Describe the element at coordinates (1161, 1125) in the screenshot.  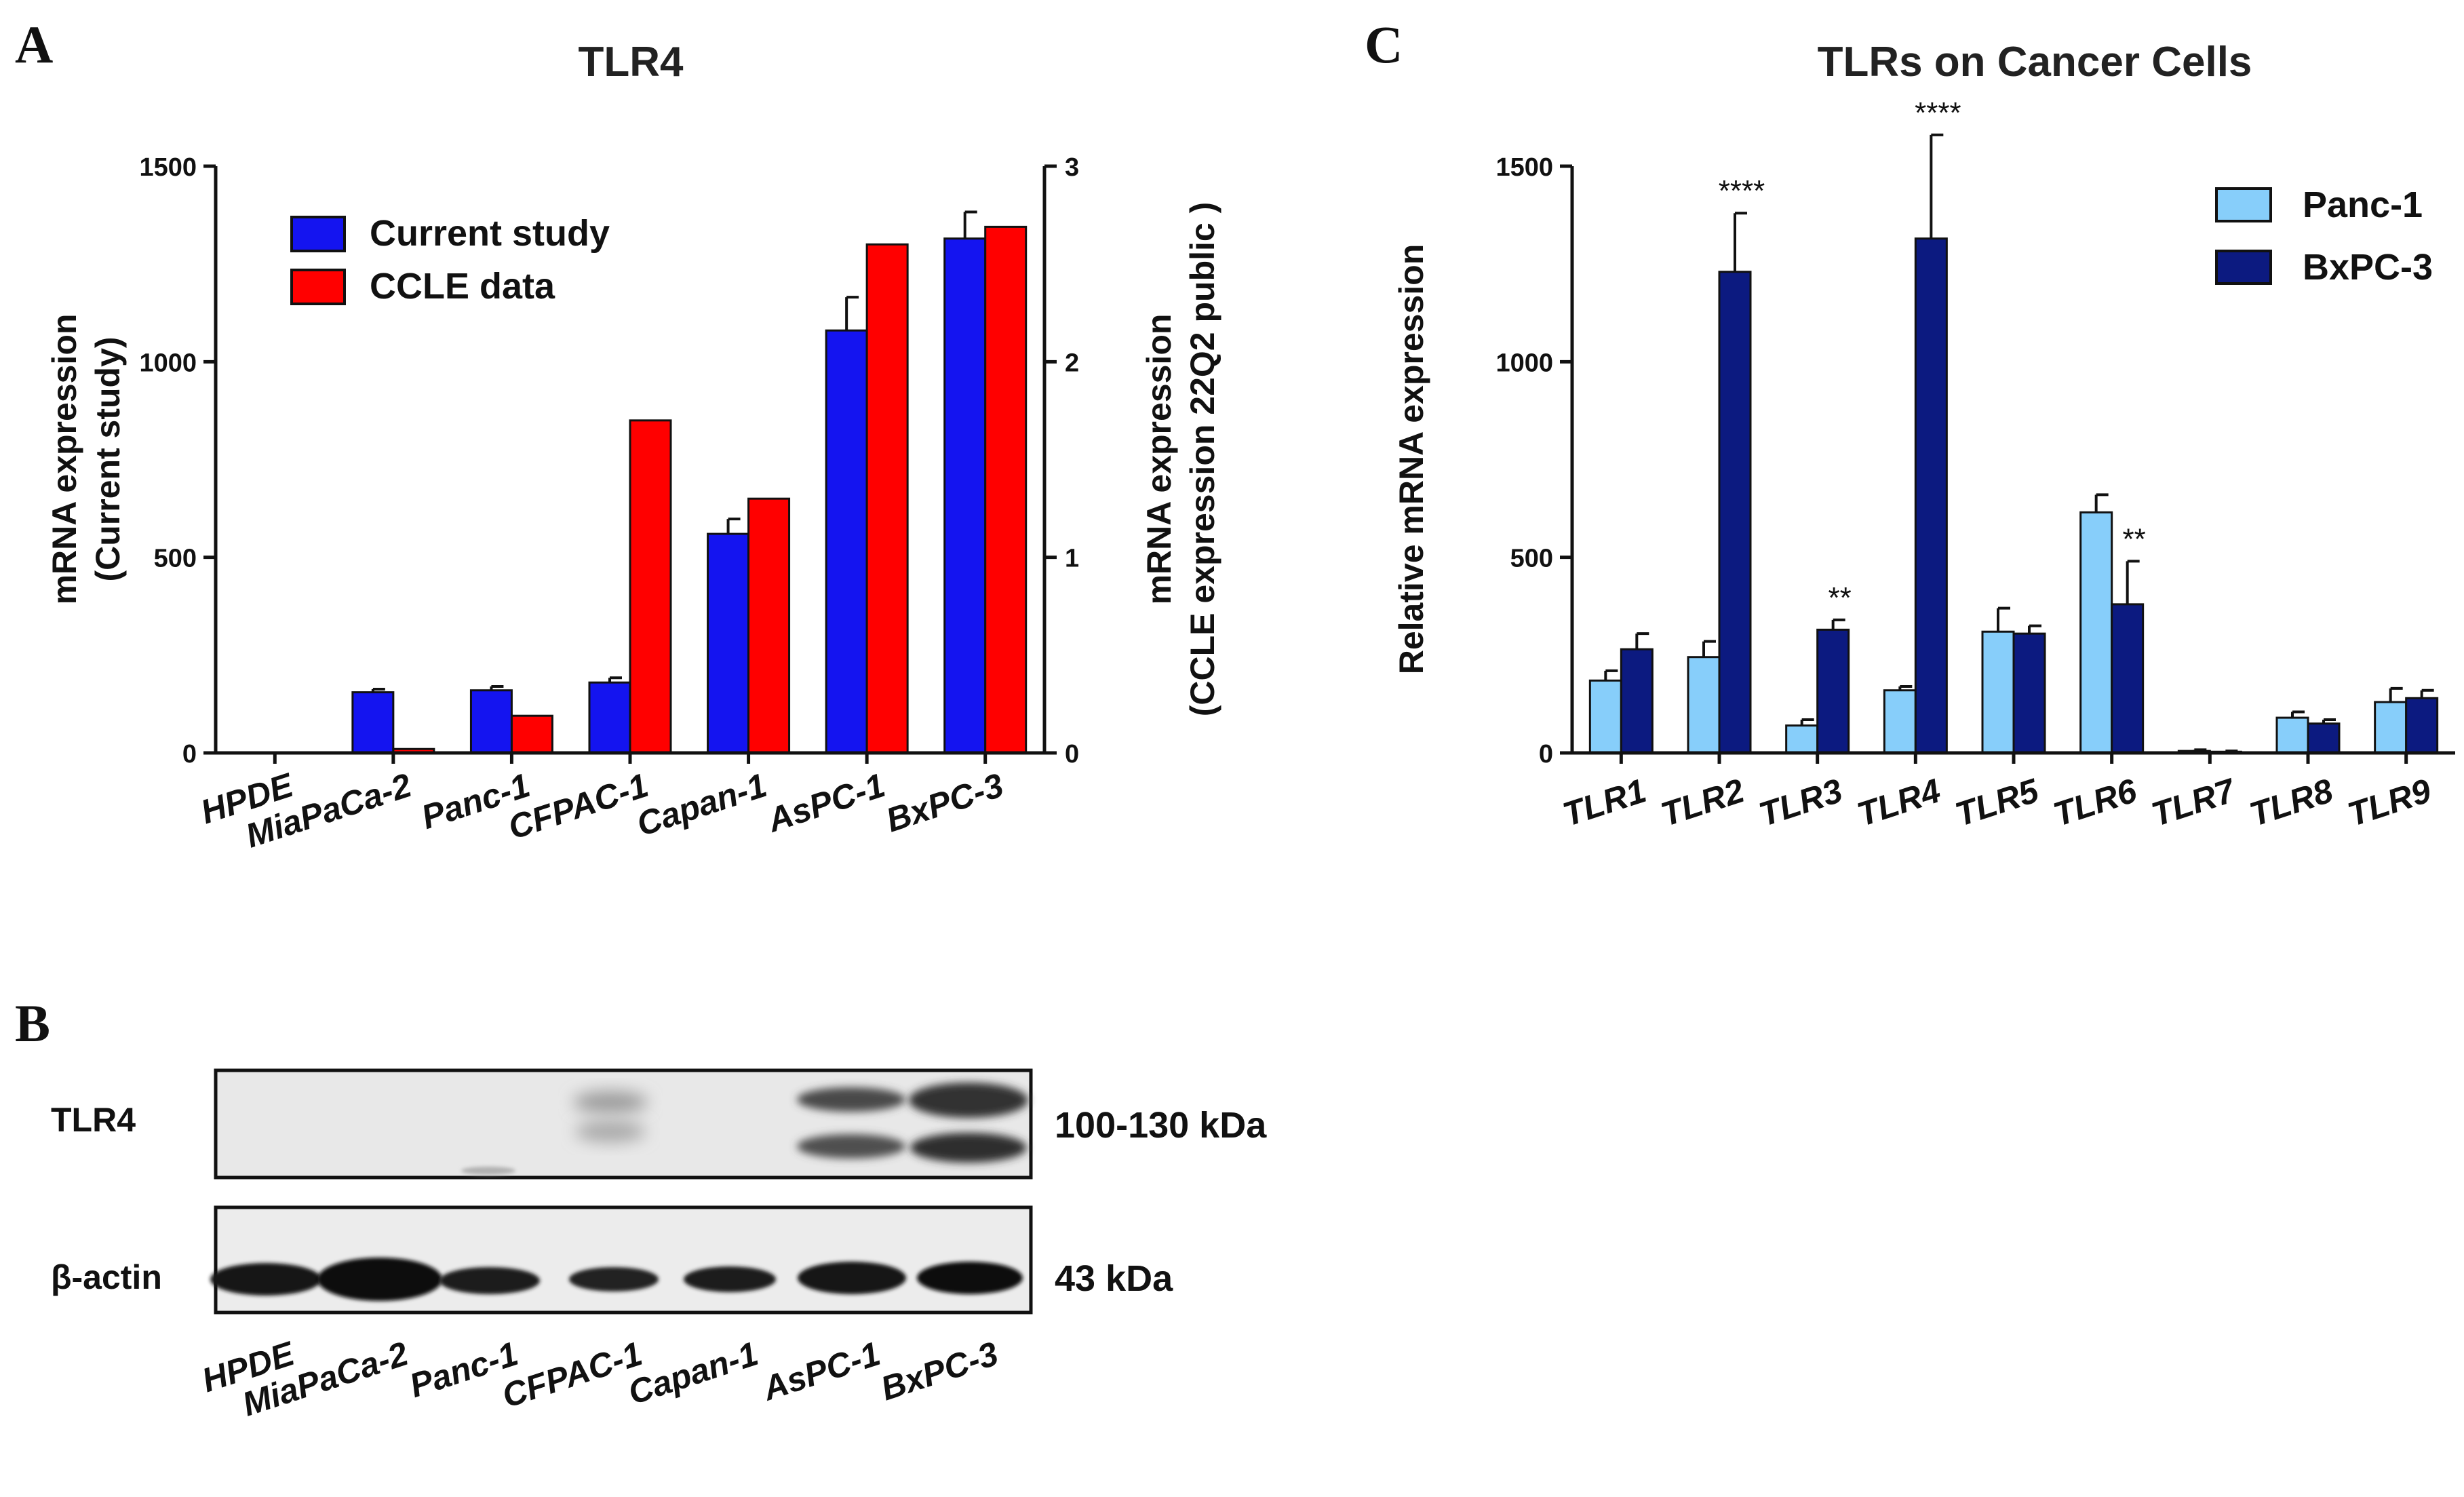
I see `blot-kda-tlr4: 100-130 kDa` at that location.